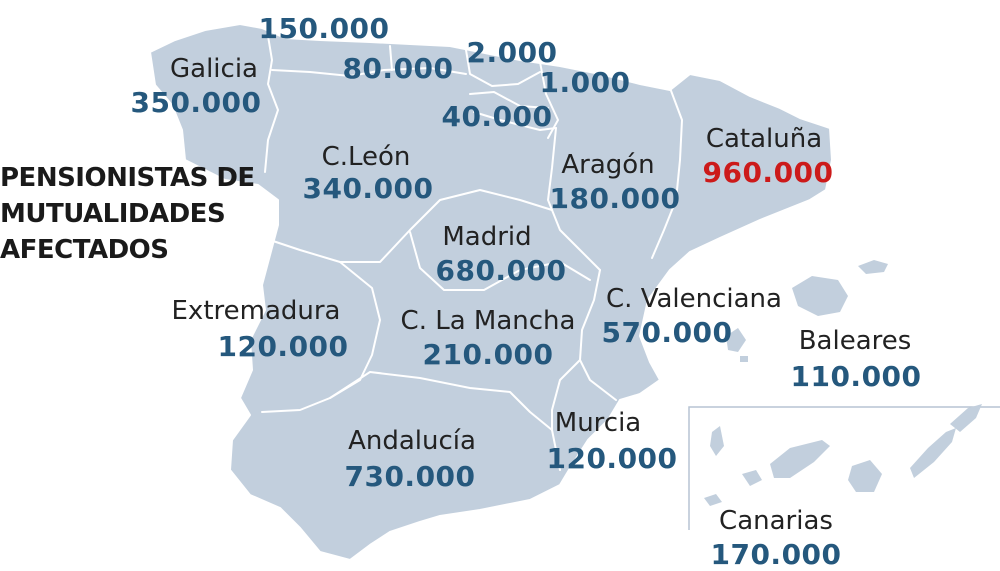 This screenshot has height=571, width=1000. I want to click on madrid-name: Madrid, so click(487, 237).